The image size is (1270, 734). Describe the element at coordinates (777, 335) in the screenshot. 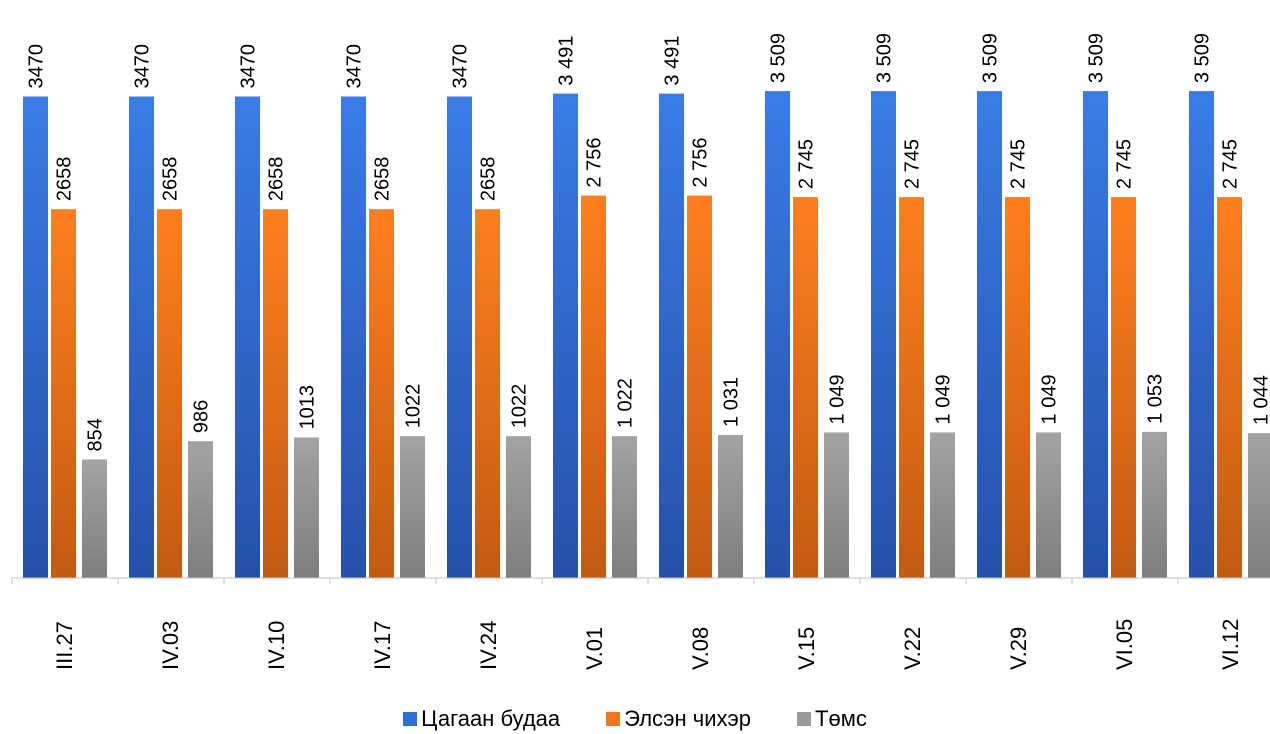

I see `bar-V.15-series-0` at that location.